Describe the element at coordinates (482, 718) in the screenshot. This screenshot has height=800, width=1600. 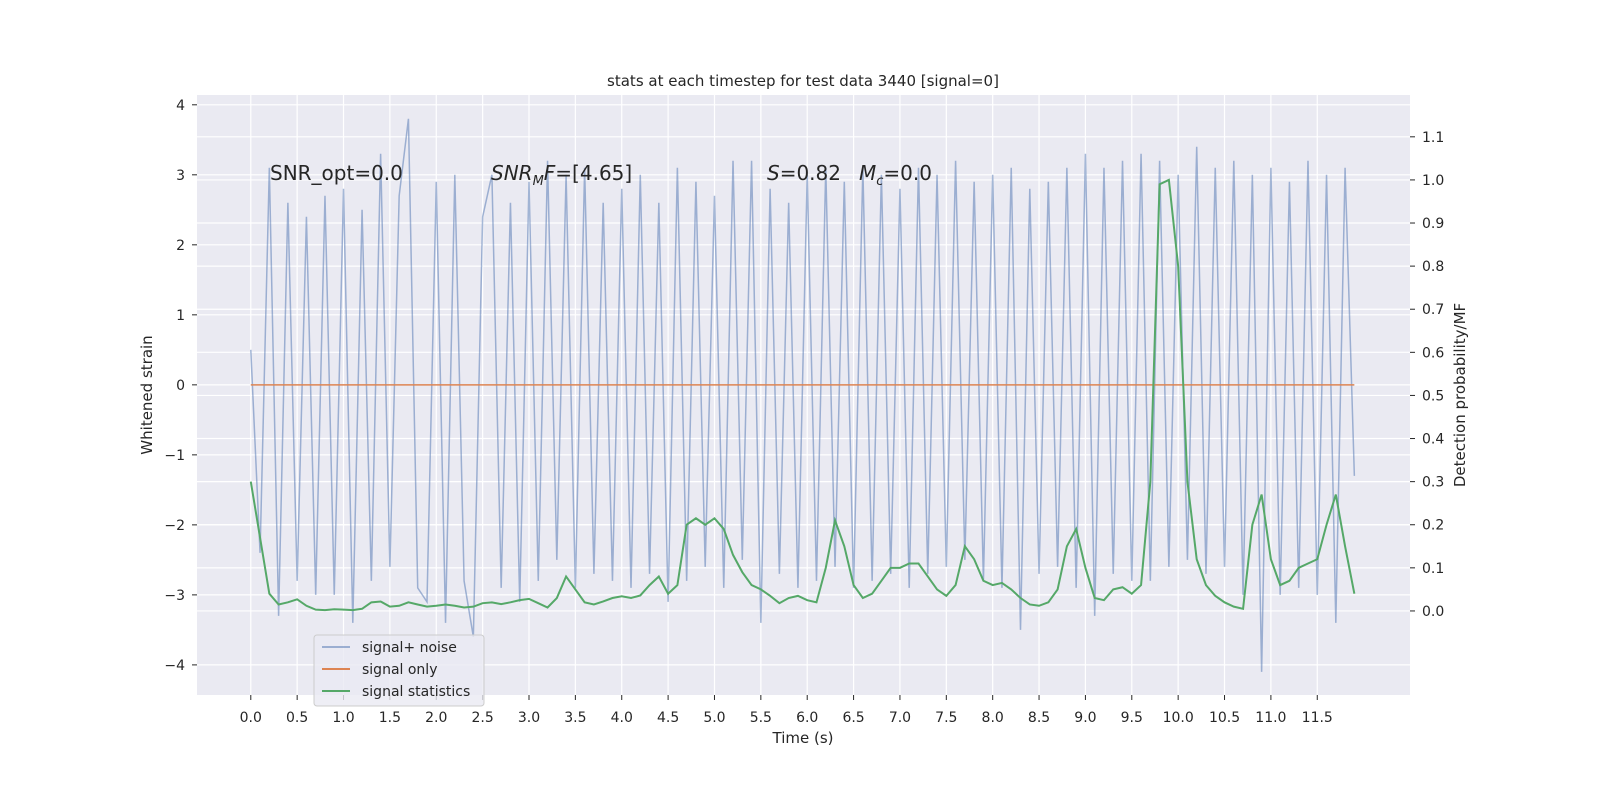
I see `x-tick-label: 2.5` at that location.